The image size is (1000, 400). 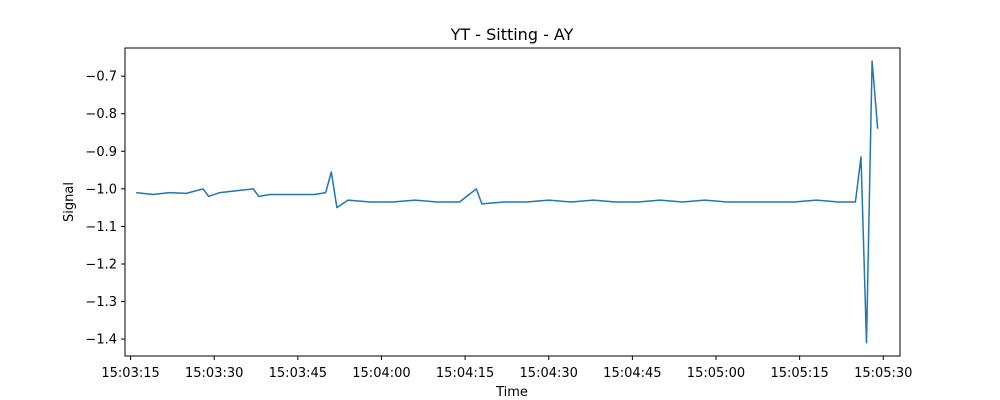 What do you see at coordinates (465, 373) in the screenshot?
I see `x-tick-label: 15:04:15` at bounding box center [465, 373].